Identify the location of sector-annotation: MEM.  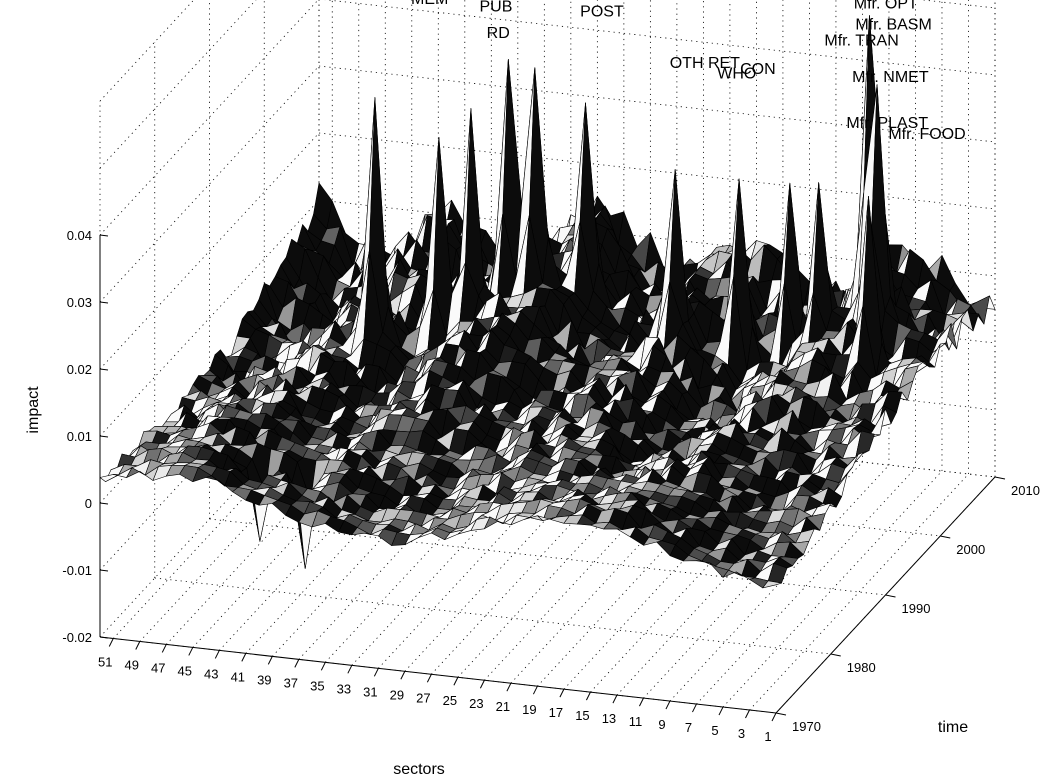
(429, 4).